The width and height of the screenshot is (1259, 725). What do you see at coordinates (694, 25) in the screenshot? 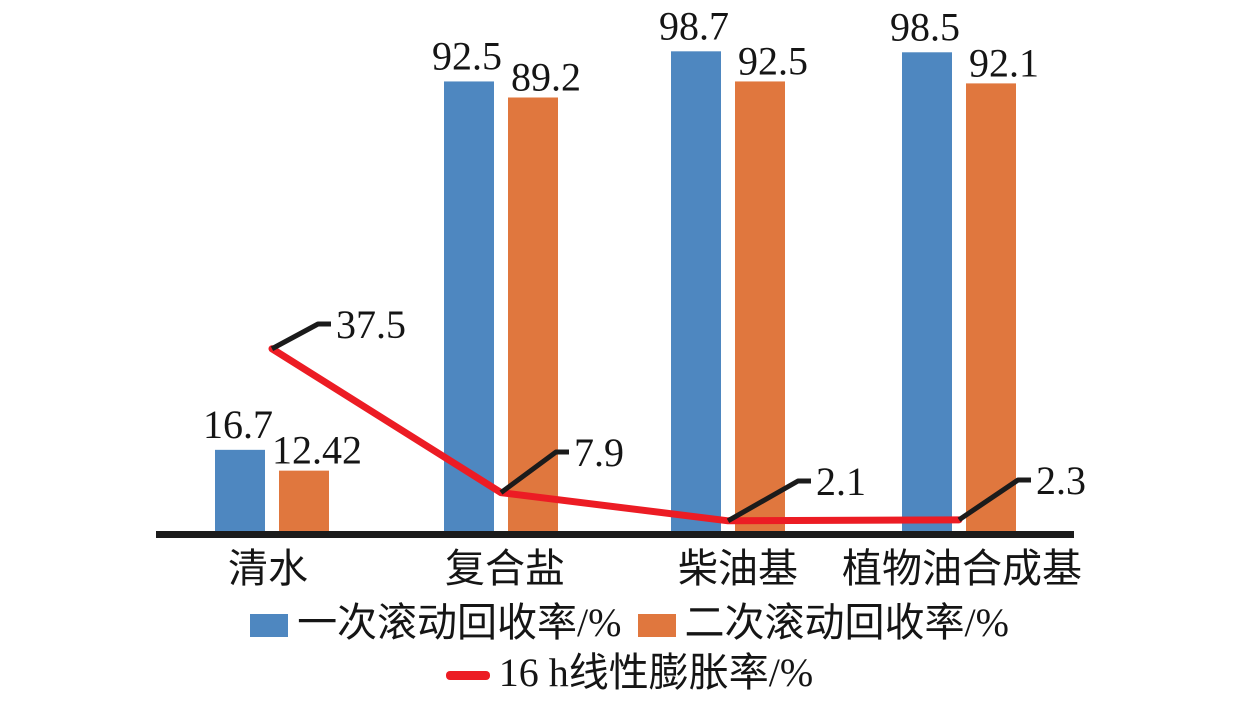
I see `bar-label-series1-2: 98.7` at bounding box center [694, 25].